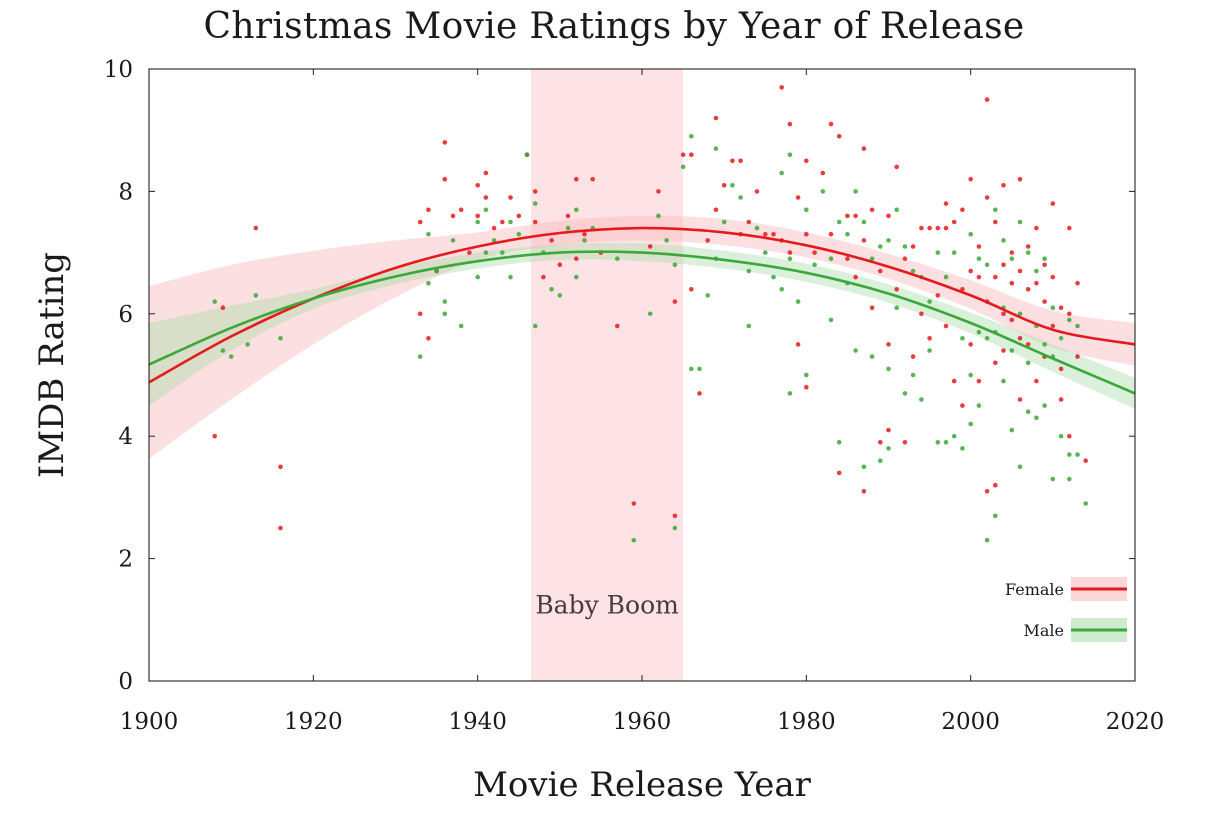 The height and width of the screenshot is (838, 1228). Describe the element at coordinates (642, 785) in the screenshot. I see `x-axis-label: Movie Release Year` at that location.